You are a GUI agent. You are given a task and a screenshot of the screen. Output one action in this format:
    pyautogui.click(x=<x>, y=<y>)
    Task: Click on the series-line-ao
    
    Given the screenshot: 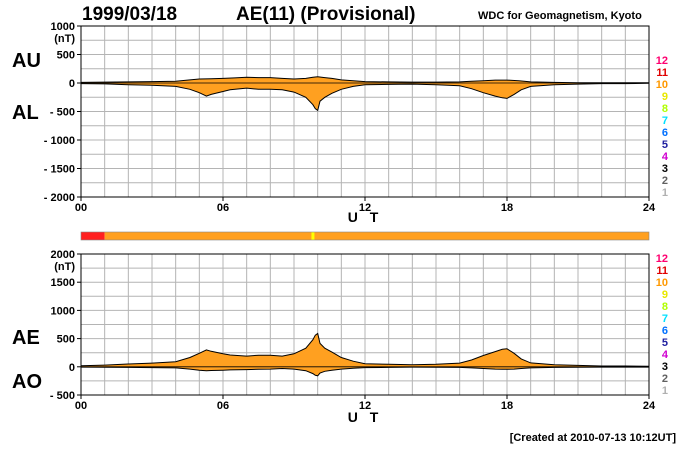 What is the action you would take?
    pyautogui.click(x=364, y=371)
    